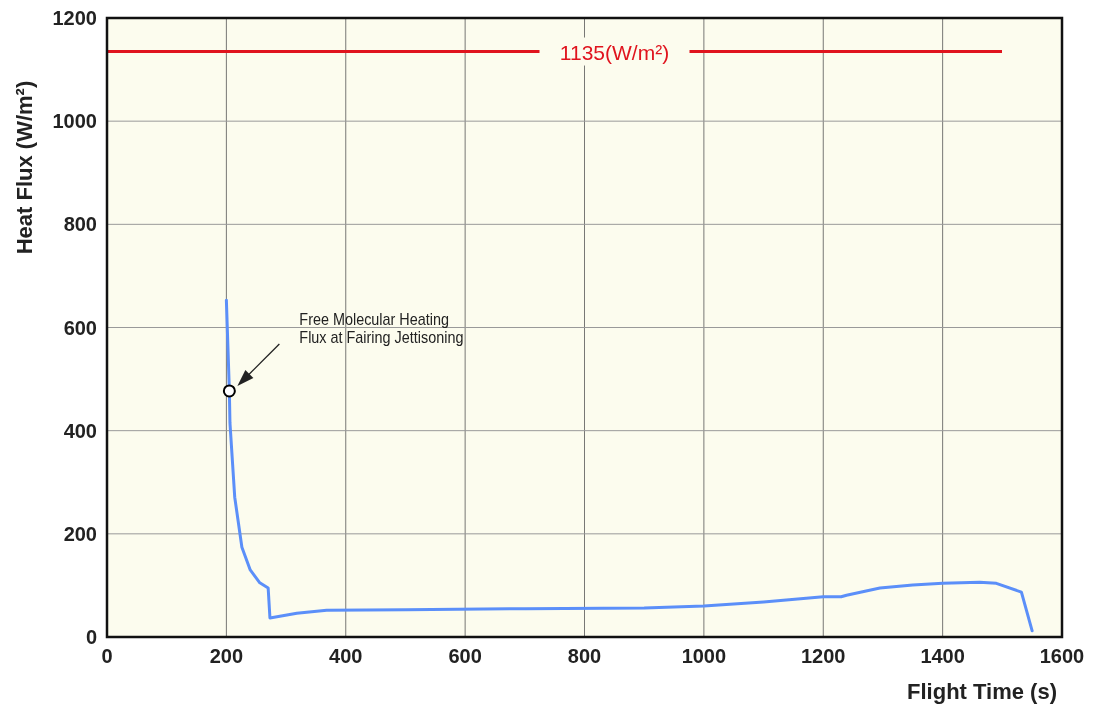  I want to click on annotation: Free Molecular Heating Flux at Fairing Jettisoning, so click(381, 328).